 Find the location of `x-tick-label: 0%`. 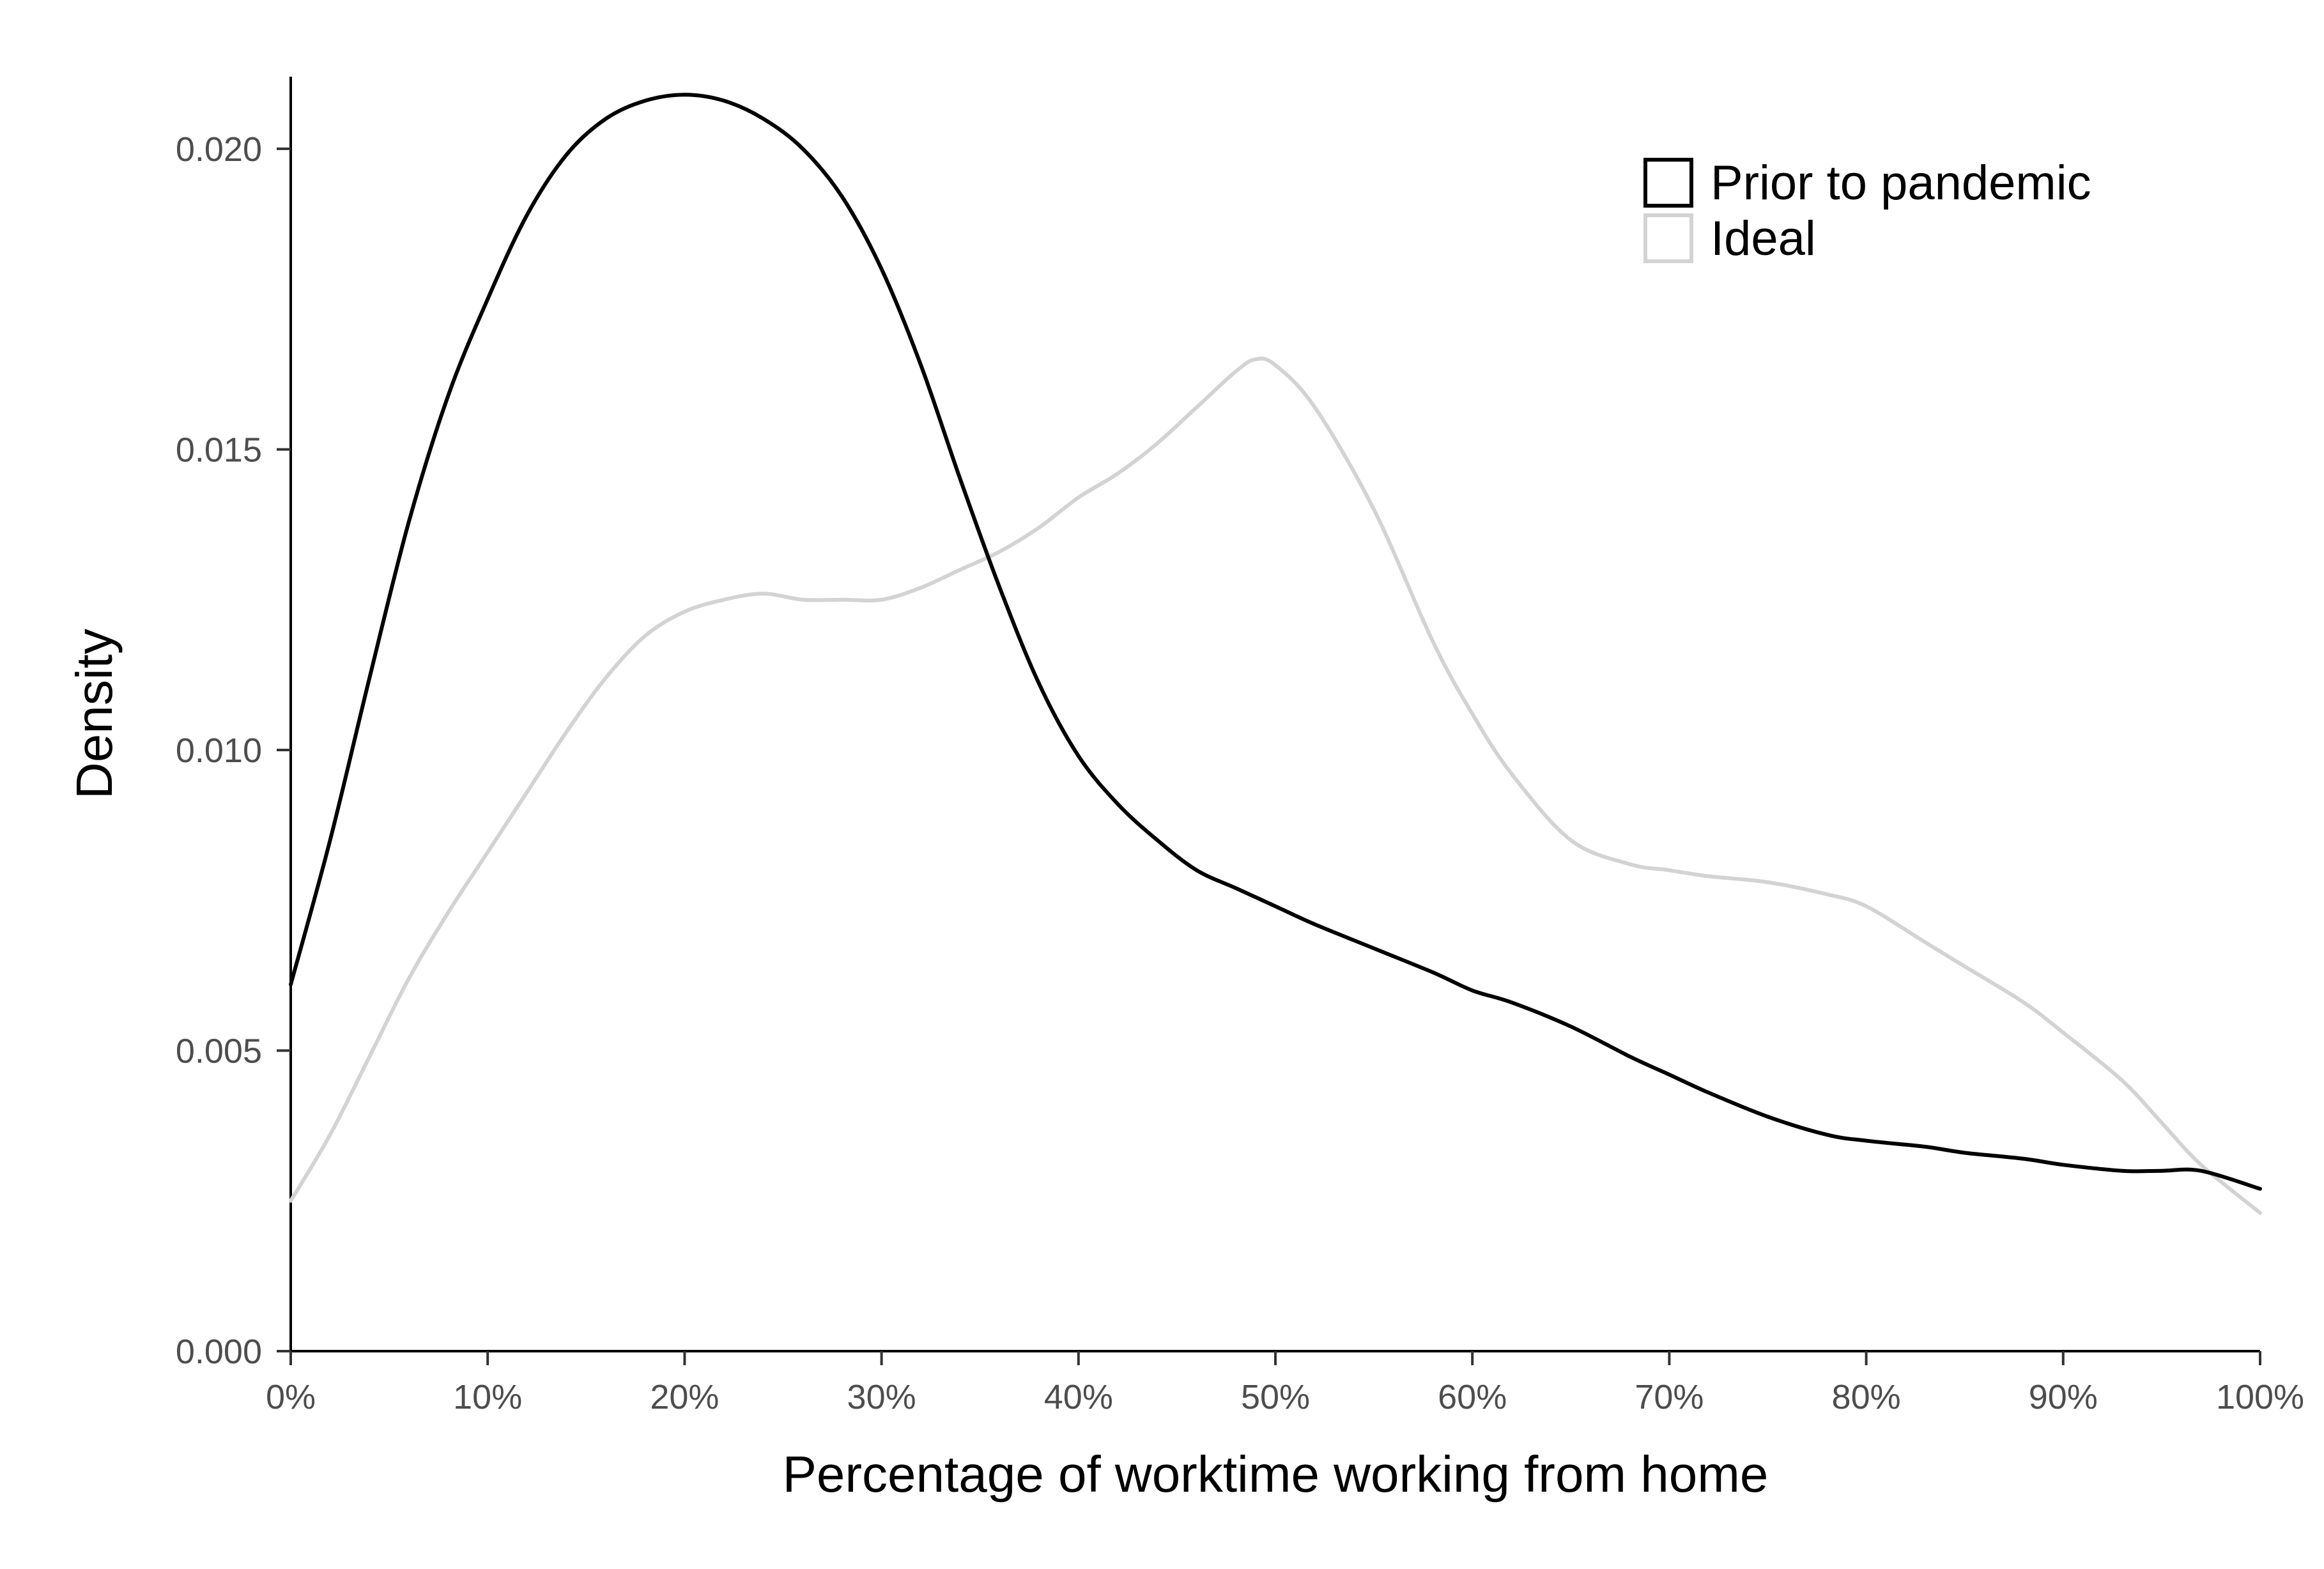

x-tick-label: 0% is located at coordinates (291, 1397).